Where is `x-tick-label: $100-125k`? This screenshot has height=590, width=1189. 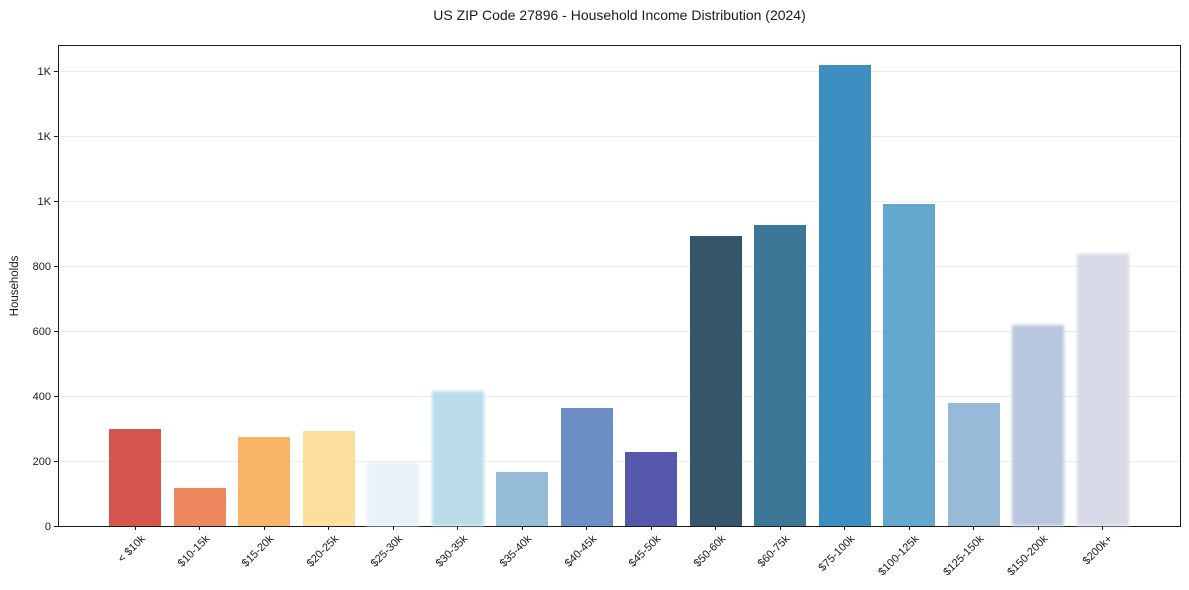 x-tick-label: $100-125k is located at coordinates (899, 556).